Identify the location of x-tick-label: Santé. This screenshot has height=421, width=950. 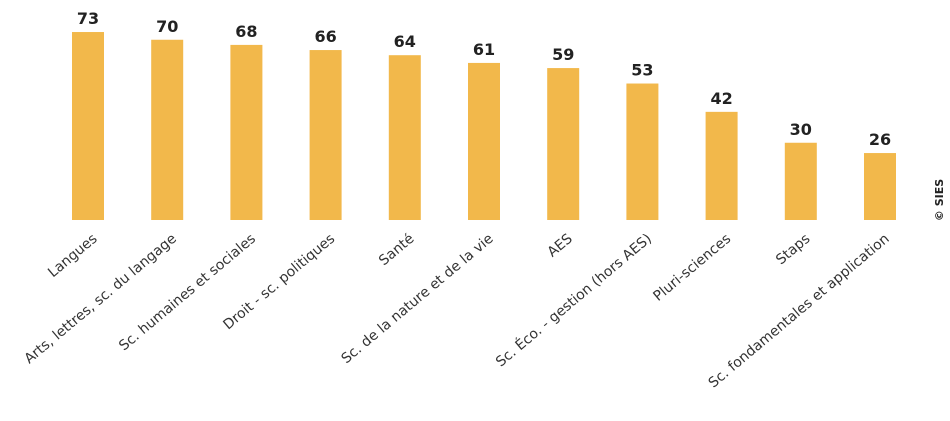
(396, 250).